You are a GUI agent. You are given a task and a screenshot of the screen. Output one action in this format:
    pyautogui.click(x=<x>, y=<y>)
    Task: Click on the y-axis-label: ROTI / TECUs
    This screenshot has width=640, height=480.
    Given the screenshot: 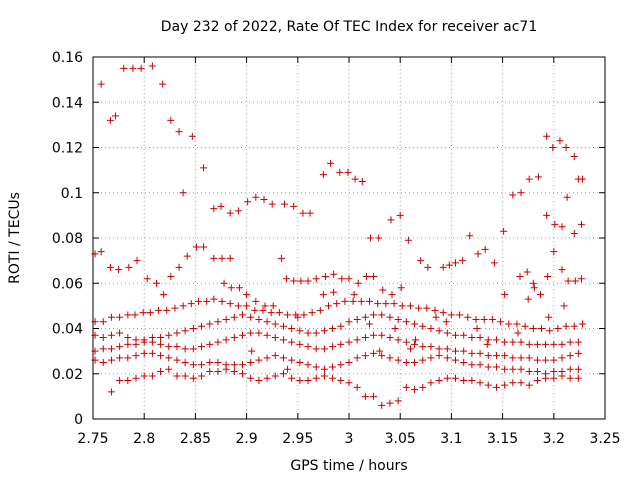 What is the action you would take?
    pyautogui.click(x=15, y=238)
    